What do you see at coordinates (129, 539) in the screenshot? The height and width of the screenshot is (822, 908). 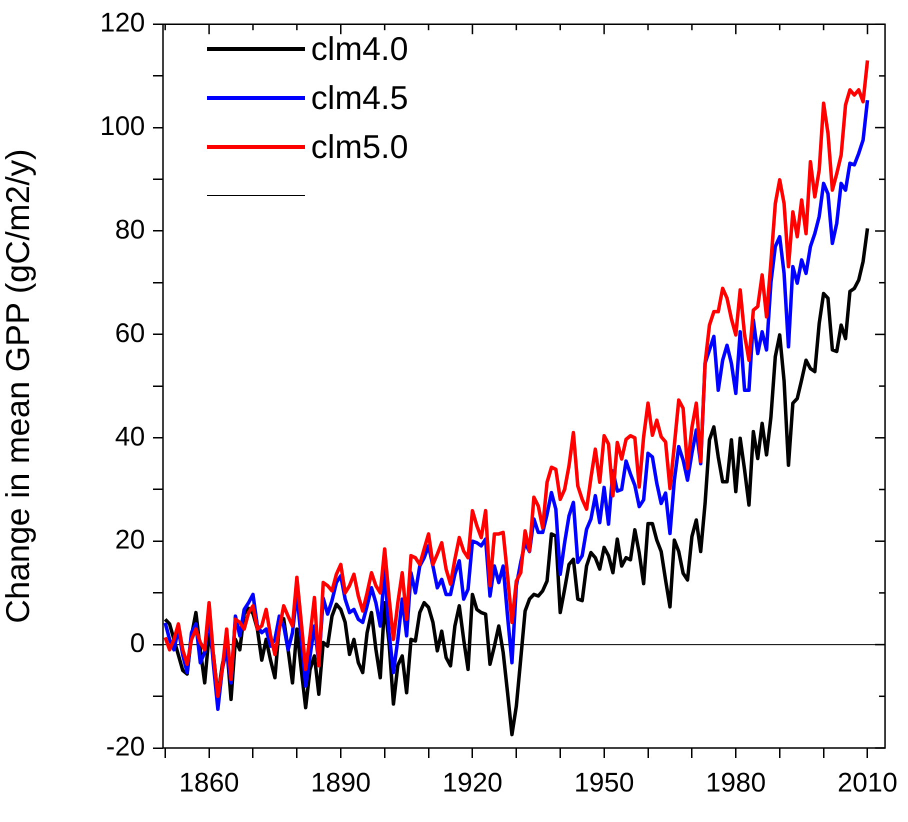 I see `y-tick-label: 20` at bounding box center [129, 539].